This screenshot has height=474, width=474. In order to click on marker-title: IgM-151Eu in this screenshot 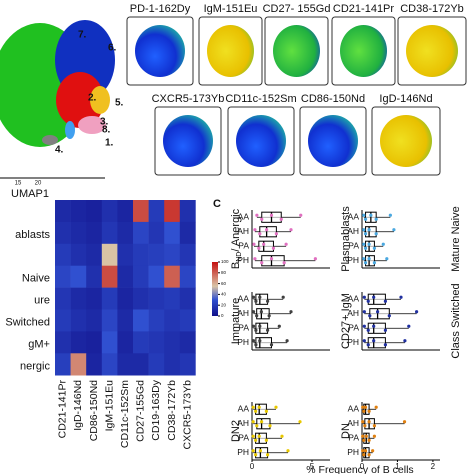, I will do `click(231, 9)`.